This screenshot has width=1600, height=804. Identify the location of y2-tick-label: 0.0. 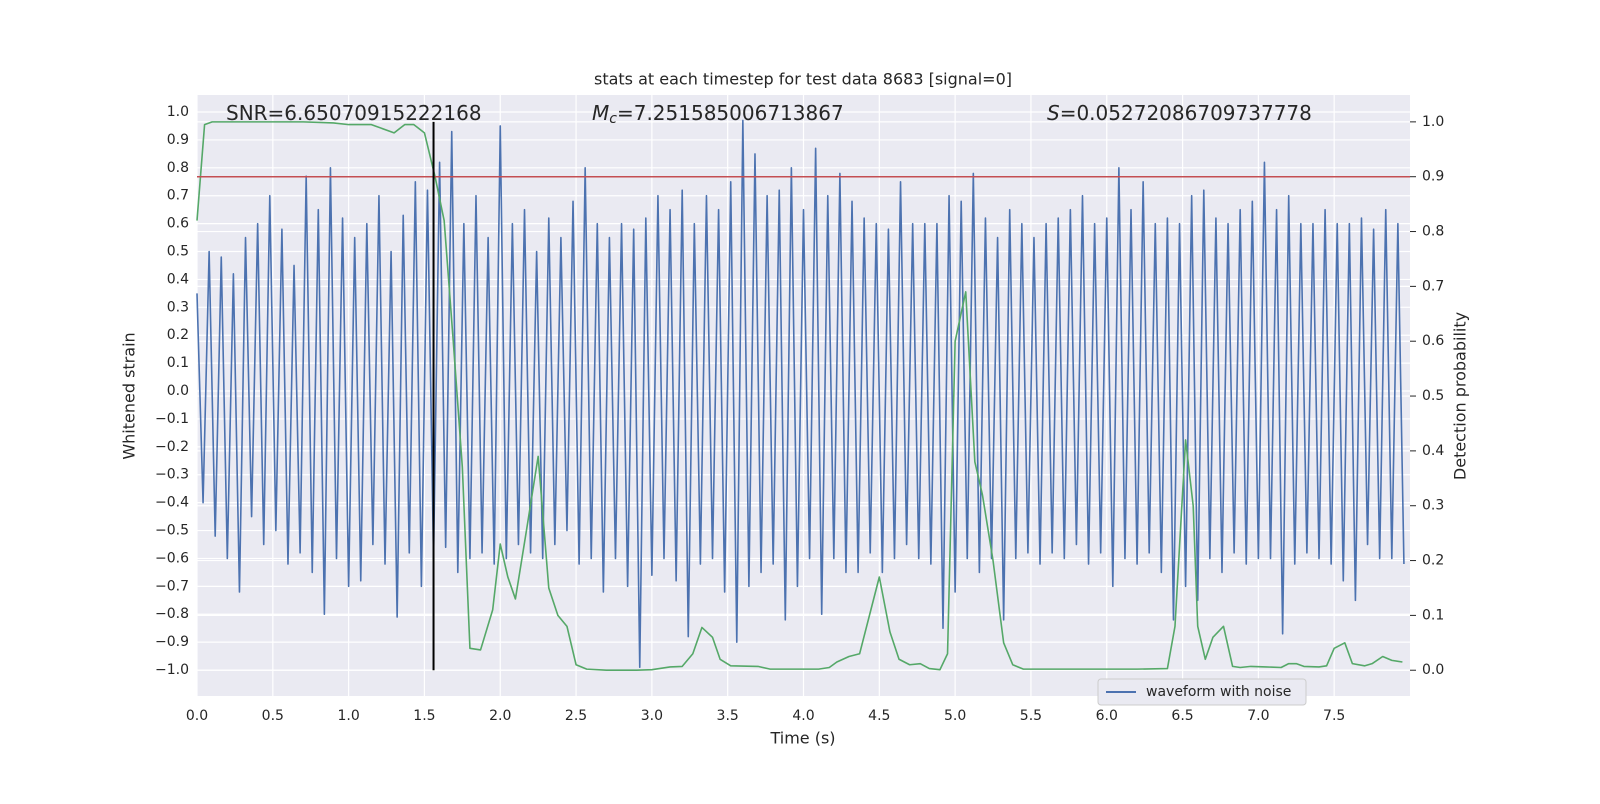
(1433, 670).